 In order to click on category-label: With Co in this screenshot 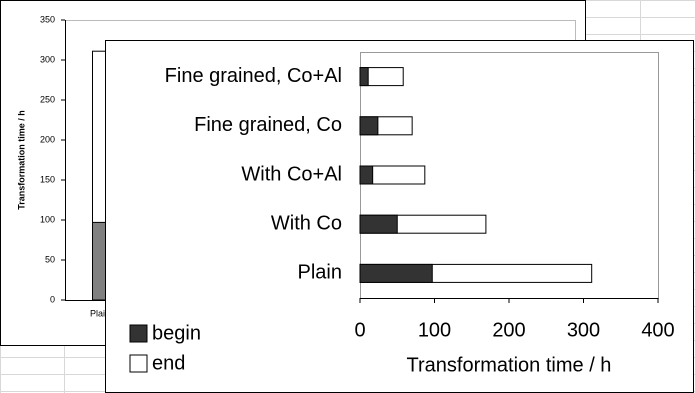, I will do `click(306, 223)`.